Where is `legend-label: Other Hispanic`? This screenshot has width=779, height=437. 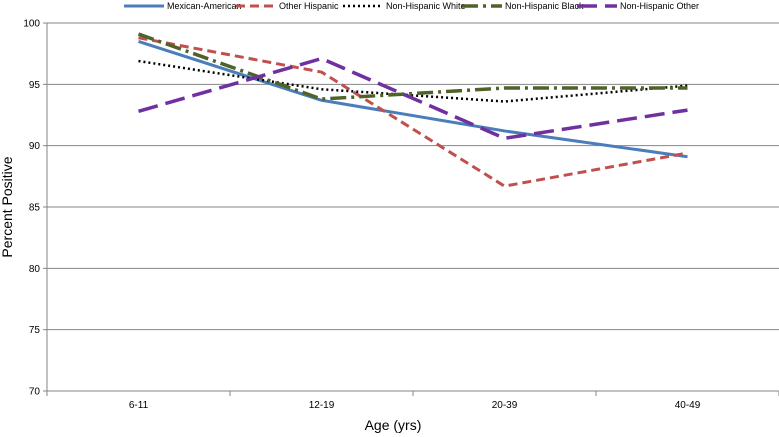
legend-label: Other Hispanic is located at coordinates (309, 6).